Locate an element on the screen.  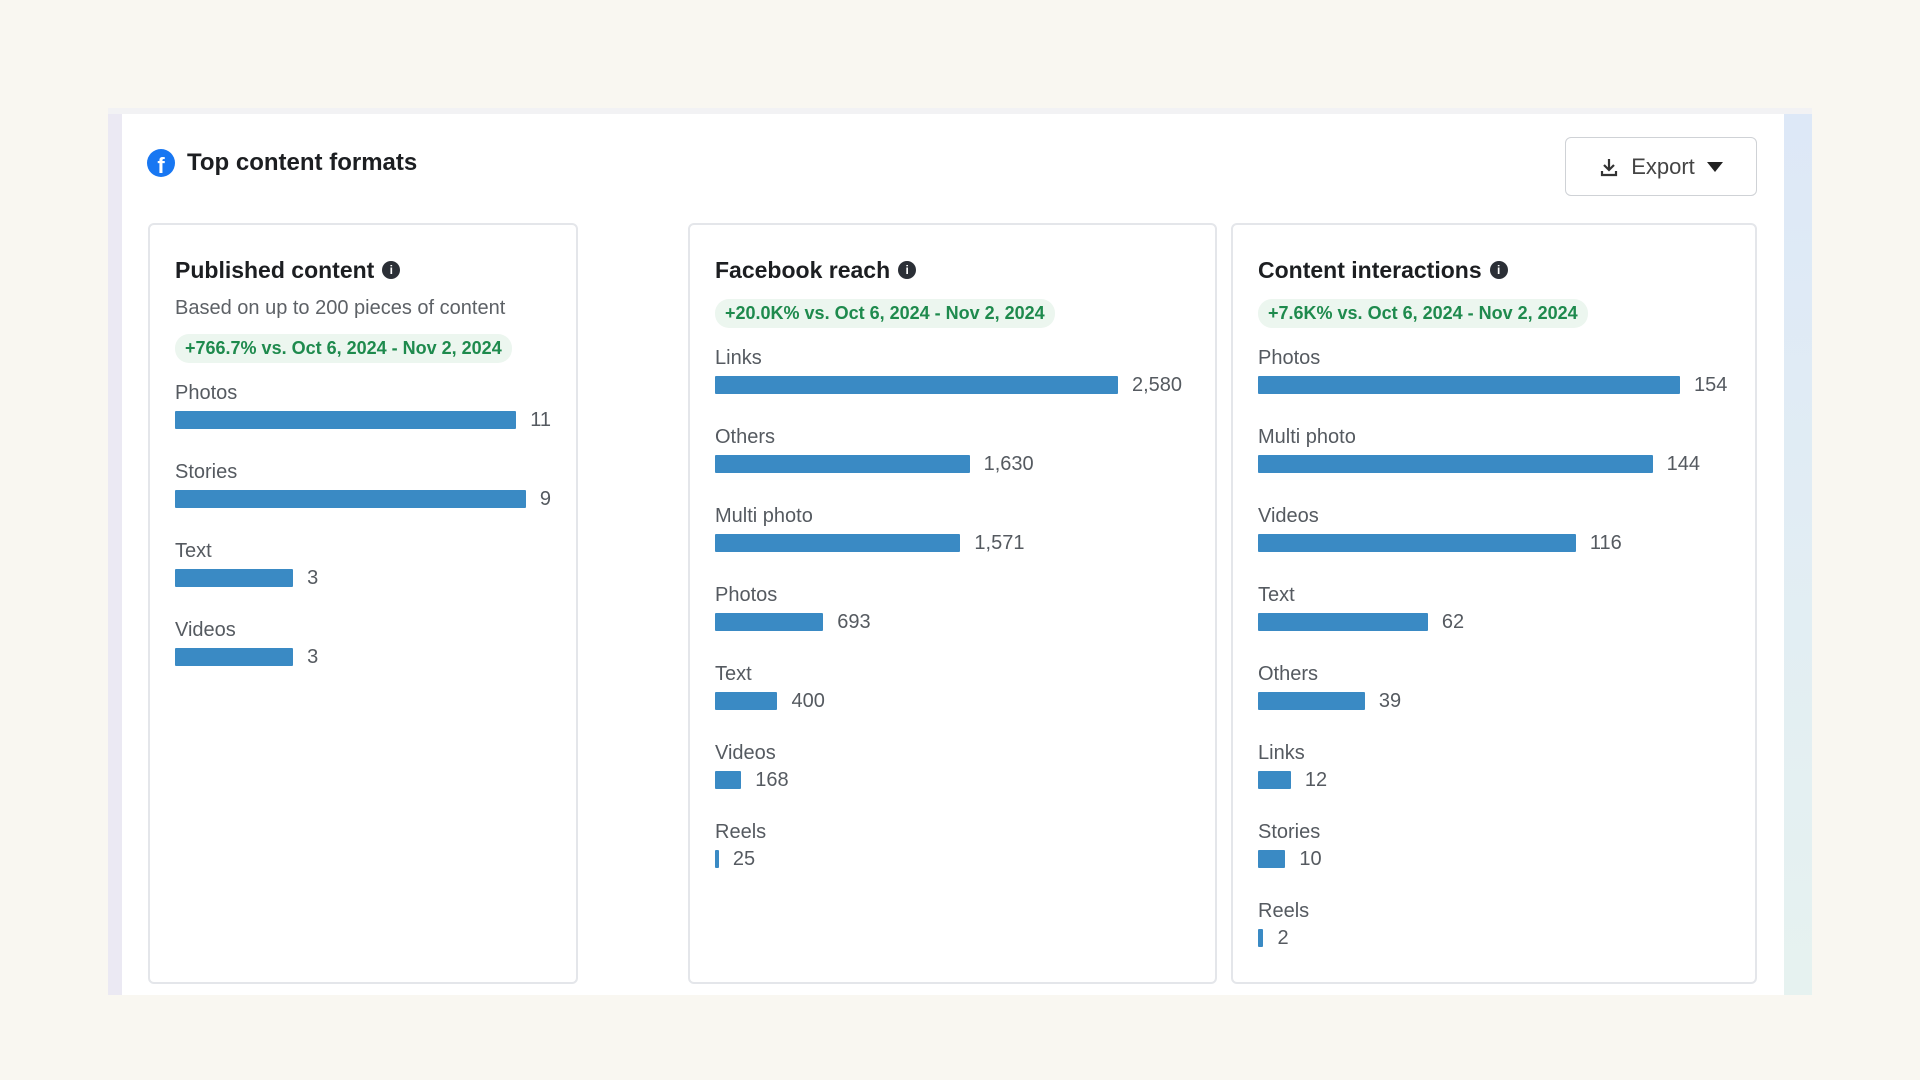
bar-row: Photos 154 is located at coordinates (1494, 381).